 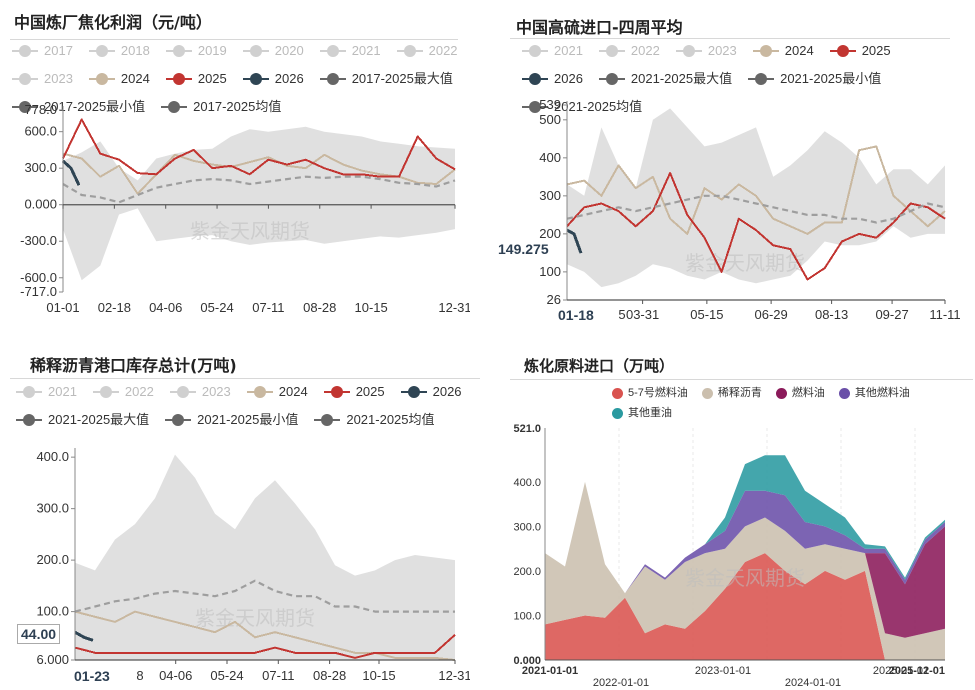 What do you see at coordinates (731, 393) in the screenshot?
I see `p4-legend-item: 稀释沥青` at bounding box center [731, 393].